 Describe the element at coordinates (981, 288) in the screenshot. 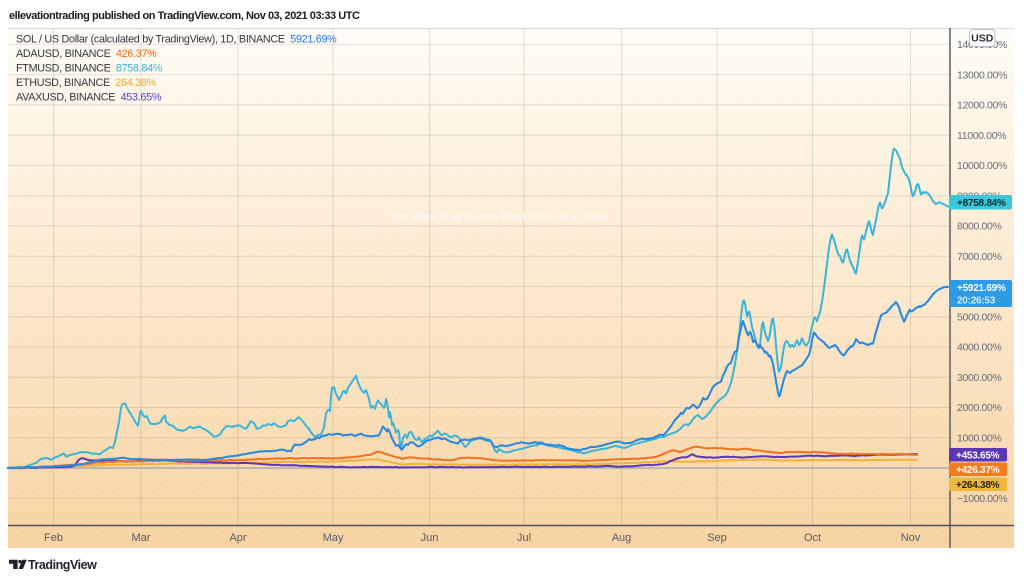

I see `svg-text: +5921.69%` at that location.